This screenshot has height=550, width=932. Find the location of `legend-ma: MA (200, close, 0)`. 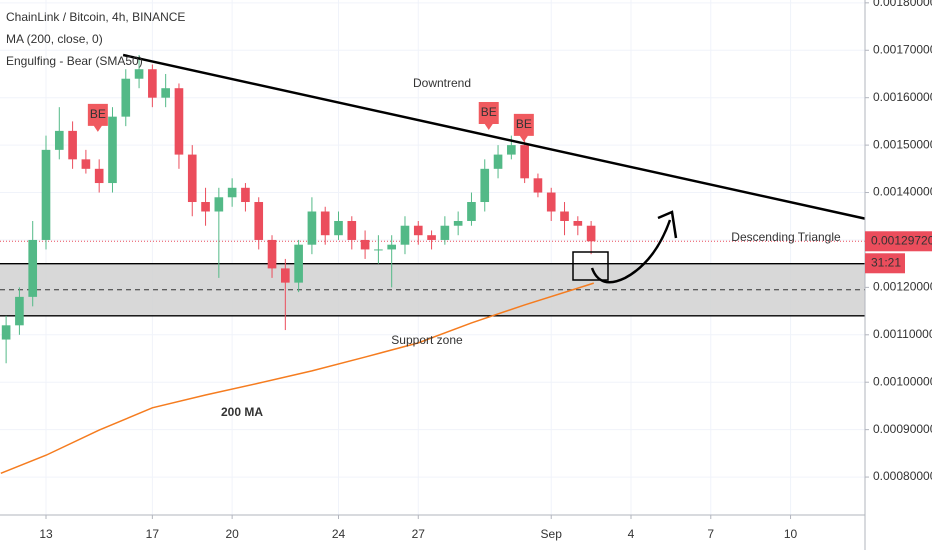

legend-ma: MA (200, close, 0) is located at coordinates (54, 39).